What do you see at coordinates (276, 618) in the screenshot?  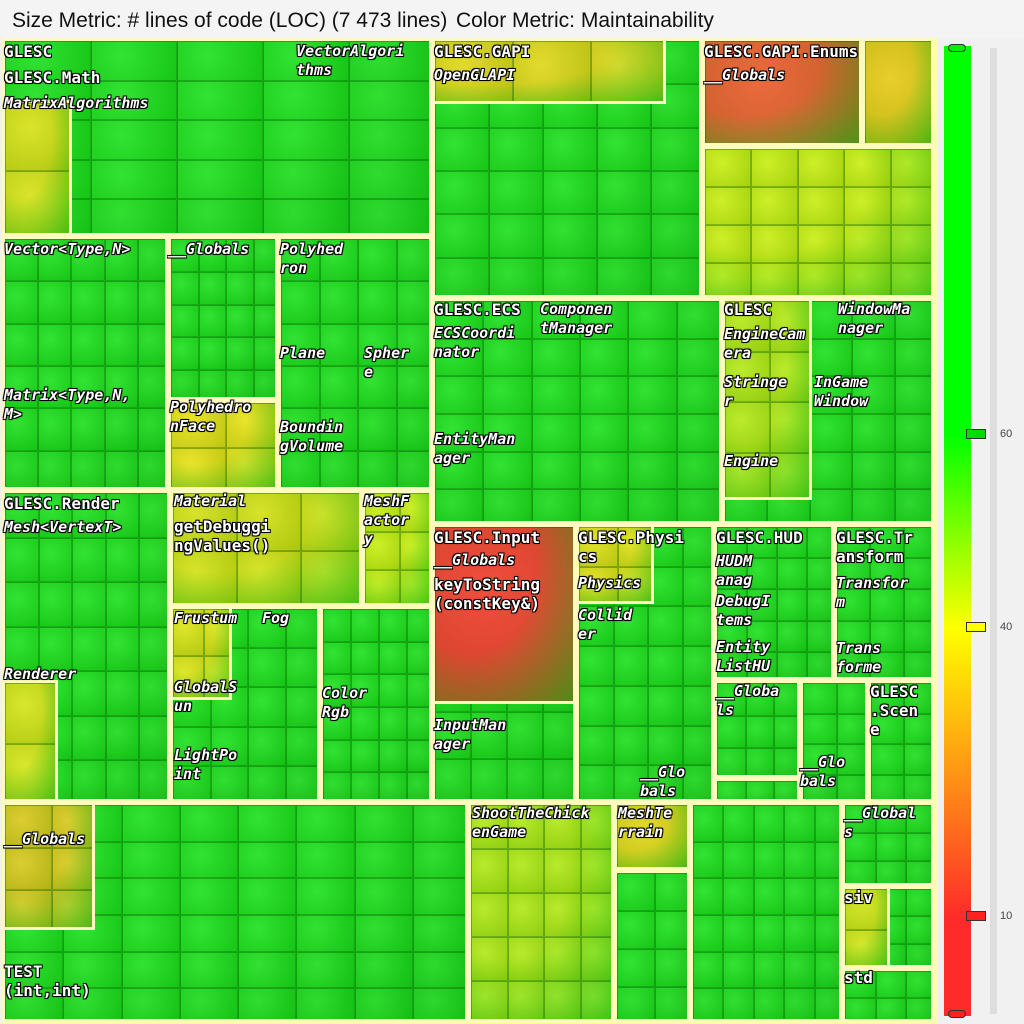 I see `label-fog: Fog` at bounding box center [276, 618].